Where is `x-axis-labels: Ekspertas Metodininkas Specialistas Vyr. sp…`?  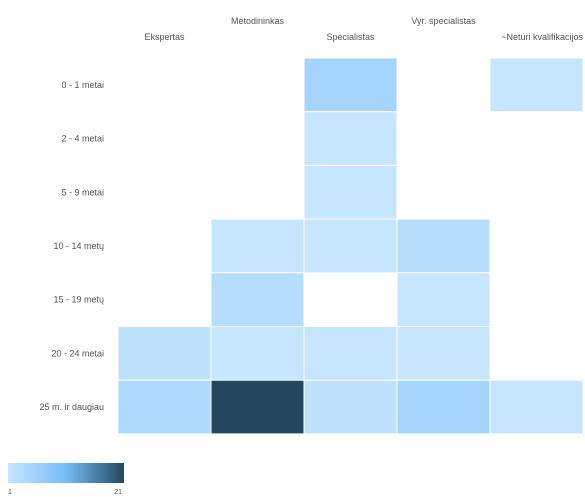 x-axis-labels: Ekspertas Metodininkas Specialistas Vyr. sp… is located at coordinates (363, 29).